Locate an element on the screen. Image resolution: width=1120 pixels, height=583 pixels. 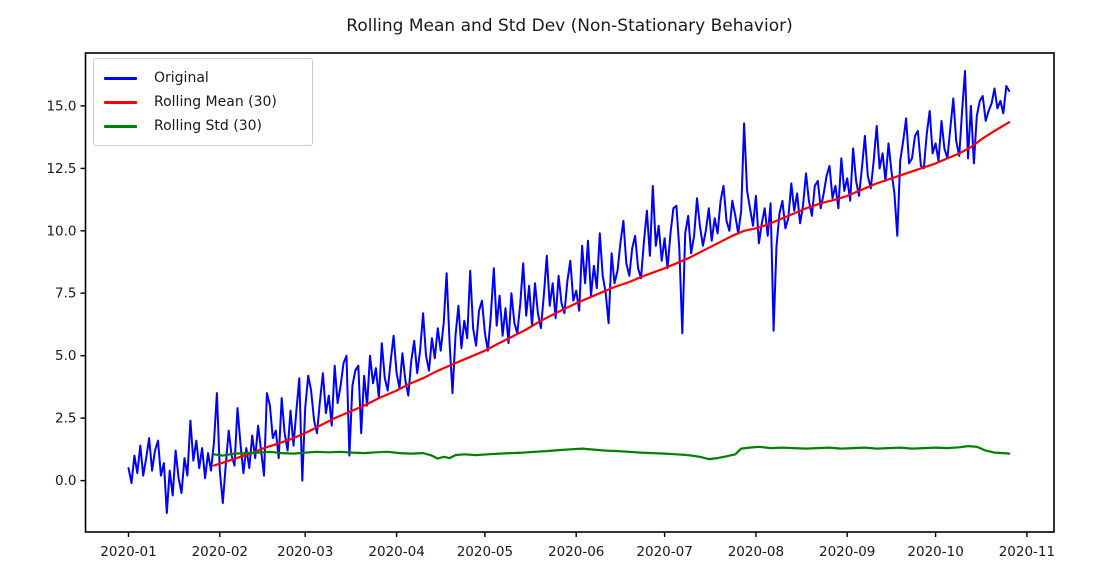
legend-label: Rolling Mean (30) is located at coordinates (215, 102).